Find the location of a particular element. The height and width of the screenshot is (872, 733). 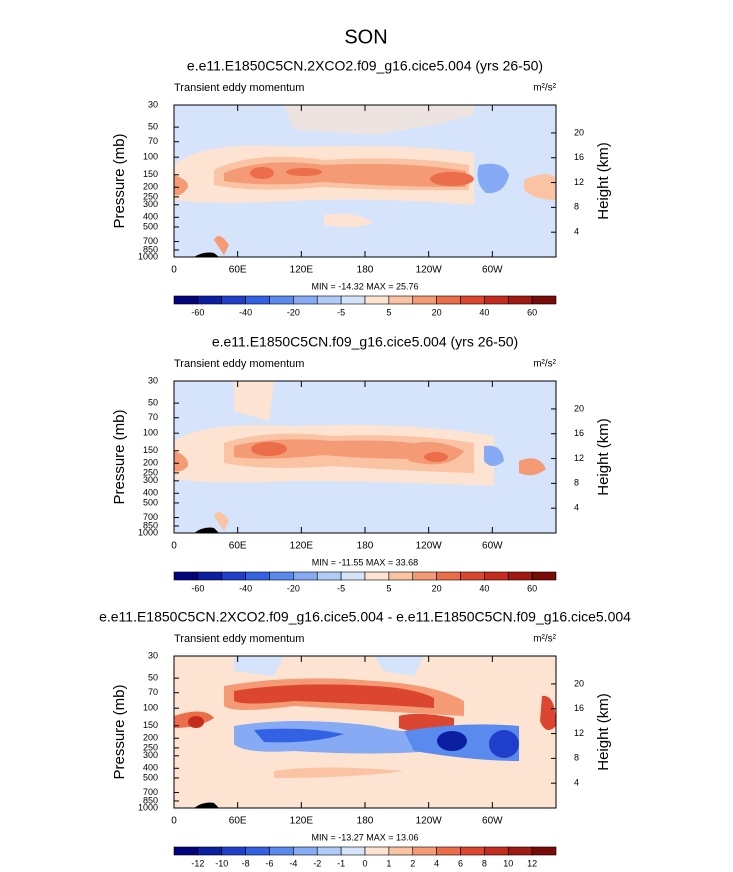

colorbar-label: 6 is located at coordinates (460, 863).